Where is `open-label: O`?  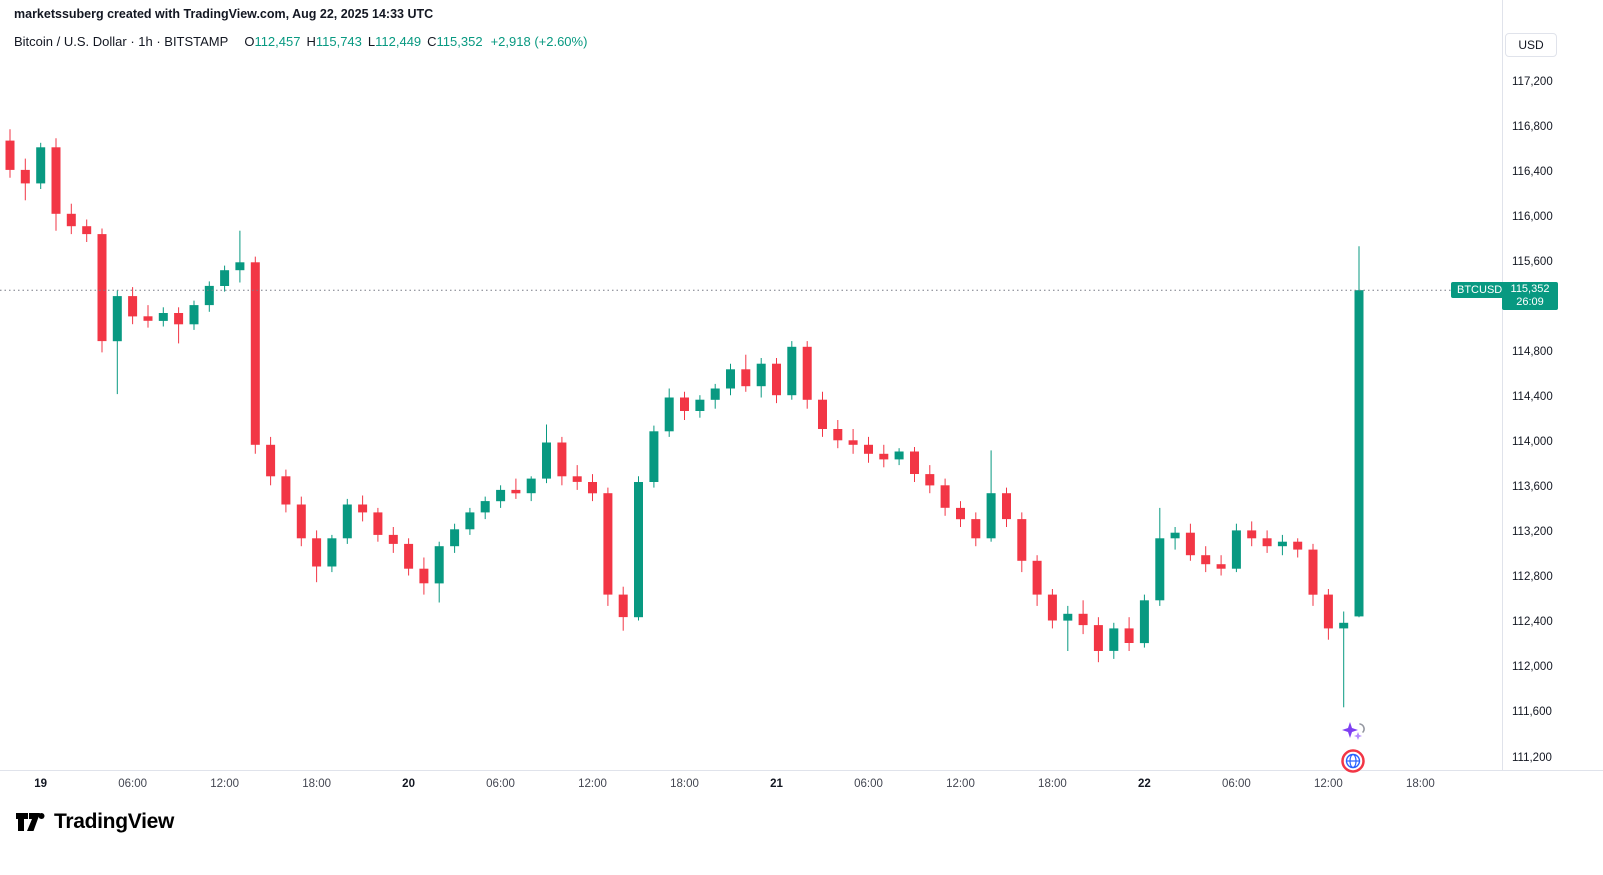
open-label: O is located at coordinates (249, 41).